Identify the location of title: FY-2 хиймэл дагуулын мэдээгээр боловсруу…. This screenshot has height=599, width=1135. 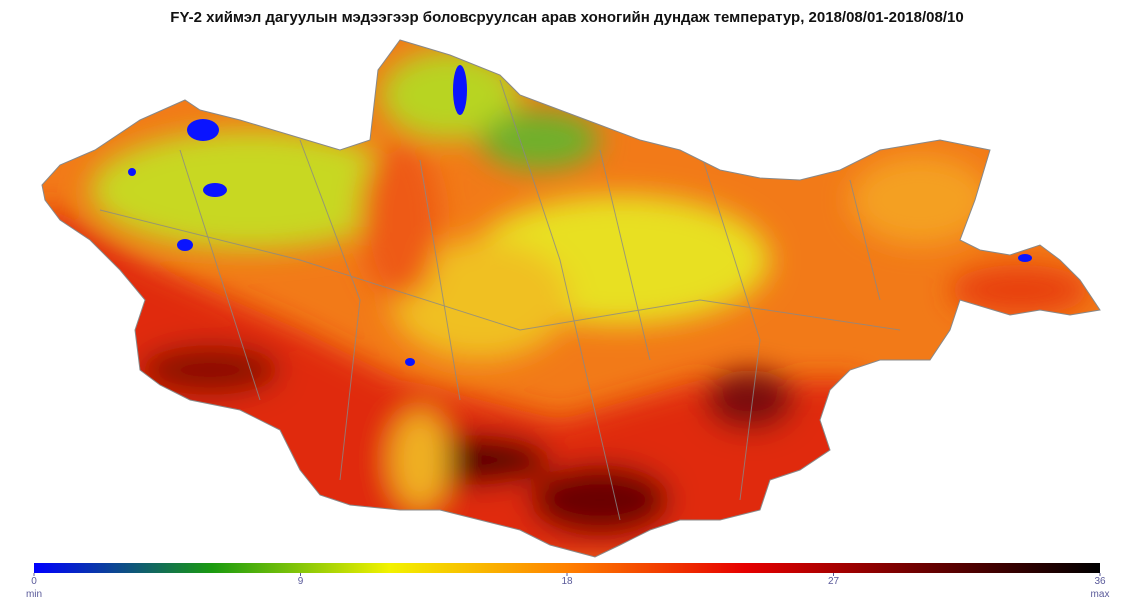
(566, 17).